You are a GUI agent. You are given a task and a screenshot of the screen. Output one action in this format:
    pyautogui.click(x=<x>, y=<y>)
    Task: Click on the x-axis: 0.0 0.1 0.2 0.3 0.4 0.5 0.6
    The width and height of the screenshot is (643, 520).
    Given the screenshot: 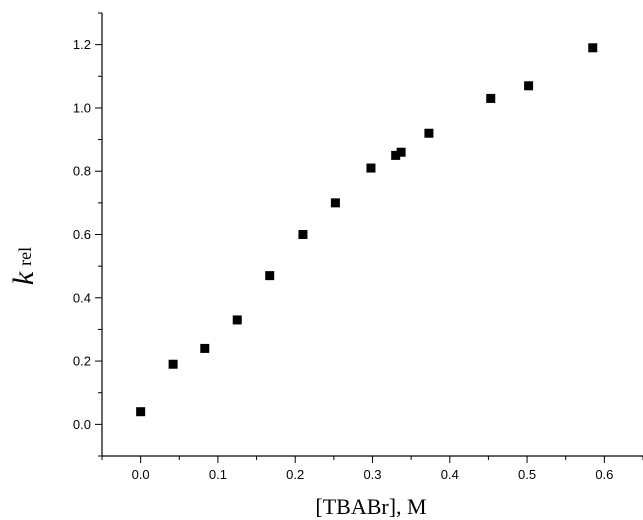 What is the action you would take?
    pyautogui.click(x=372, y=468)
    